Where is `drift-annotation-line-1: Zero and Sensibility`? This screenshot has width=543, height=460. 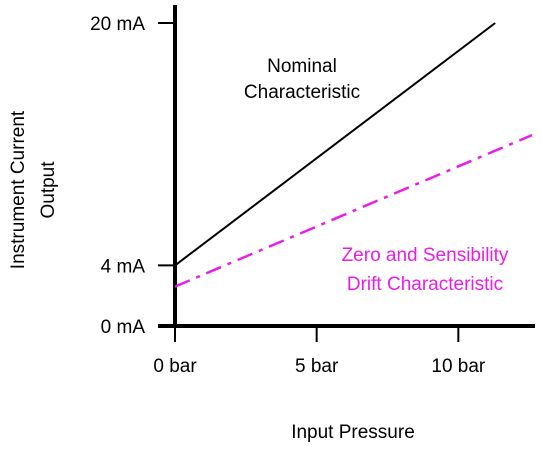 drift-annotation-line-1: Zero and Sensibility is located at coordinates (425, 255).